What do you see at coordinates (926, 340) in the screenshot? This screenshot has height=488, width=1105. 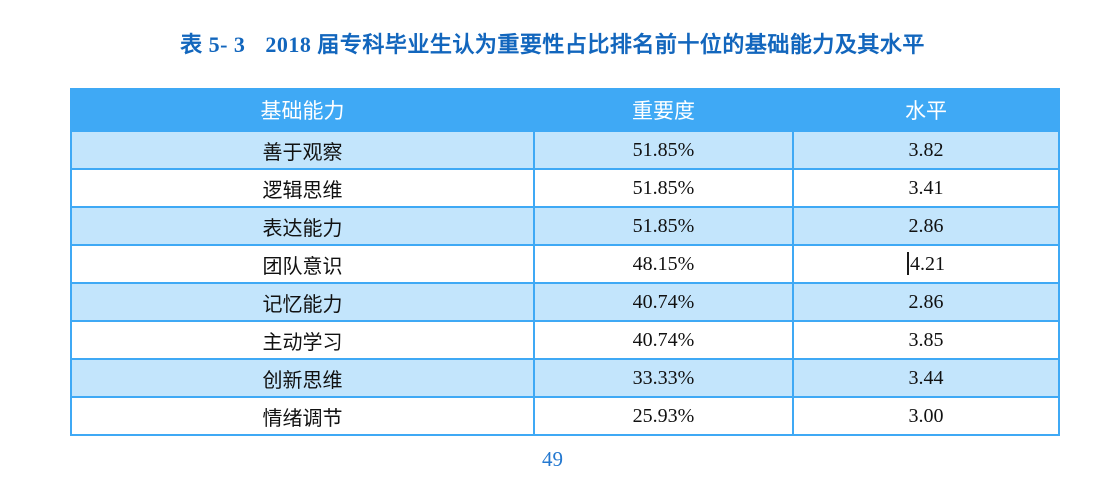 I see `cell-level: 3.85` at bounding box center [926, 340].